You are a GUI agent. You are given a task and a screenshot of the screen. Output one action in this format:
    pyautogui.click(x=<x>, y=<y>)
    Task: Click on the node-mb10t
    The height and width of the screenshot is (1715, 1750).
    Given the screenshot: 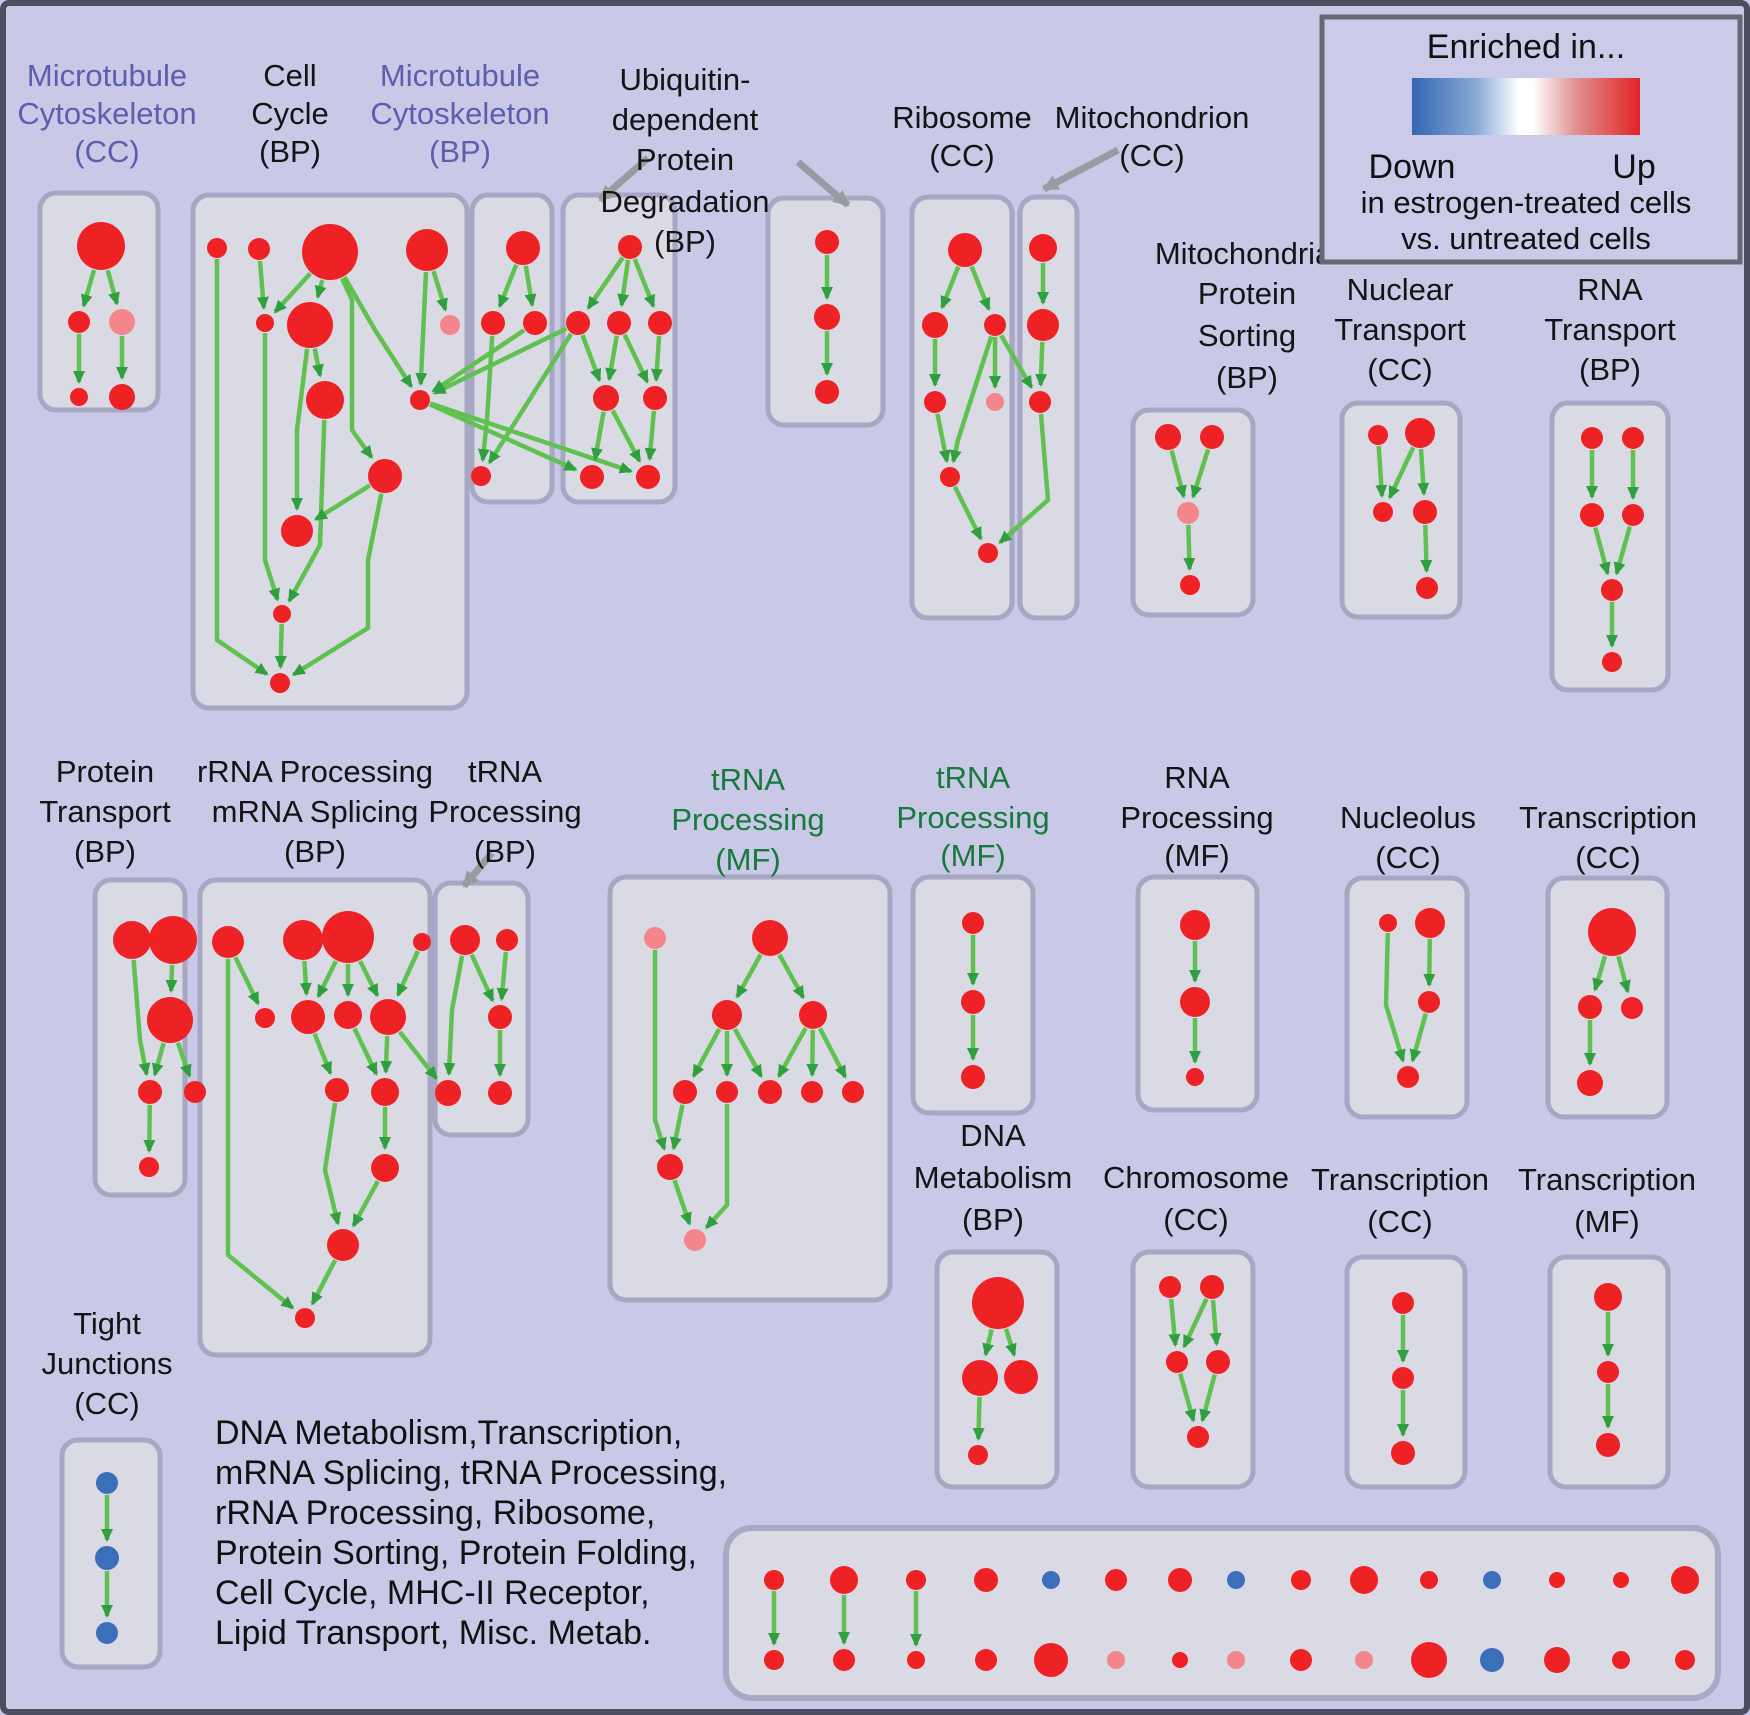 What is the action you would take?
    pyautogui.click(x=1364, y=1580)
    